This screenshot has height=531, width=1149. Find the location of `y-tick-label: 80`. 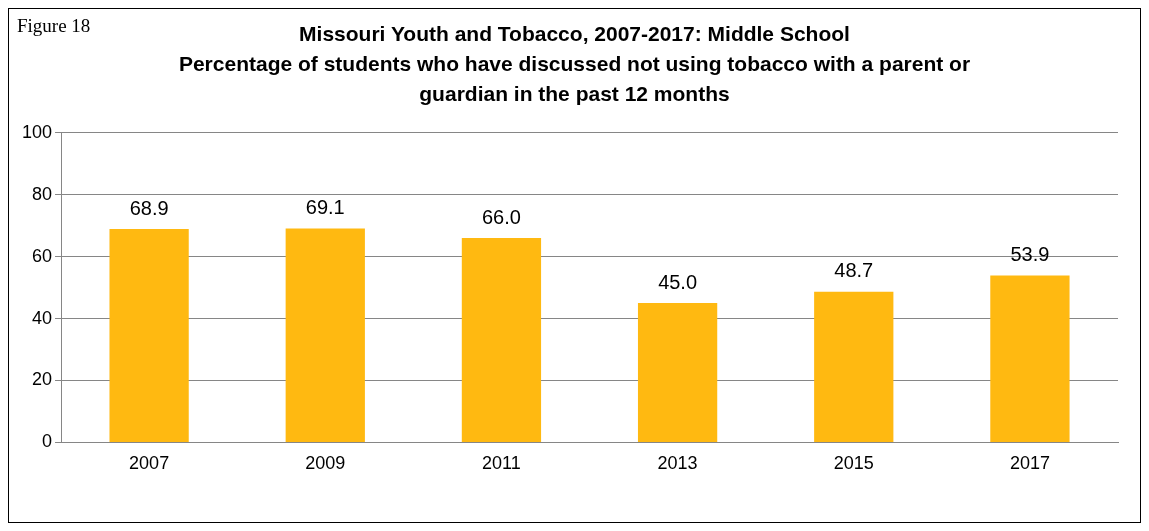

y-tick-label: 80 is located at coordinates (42, 193).